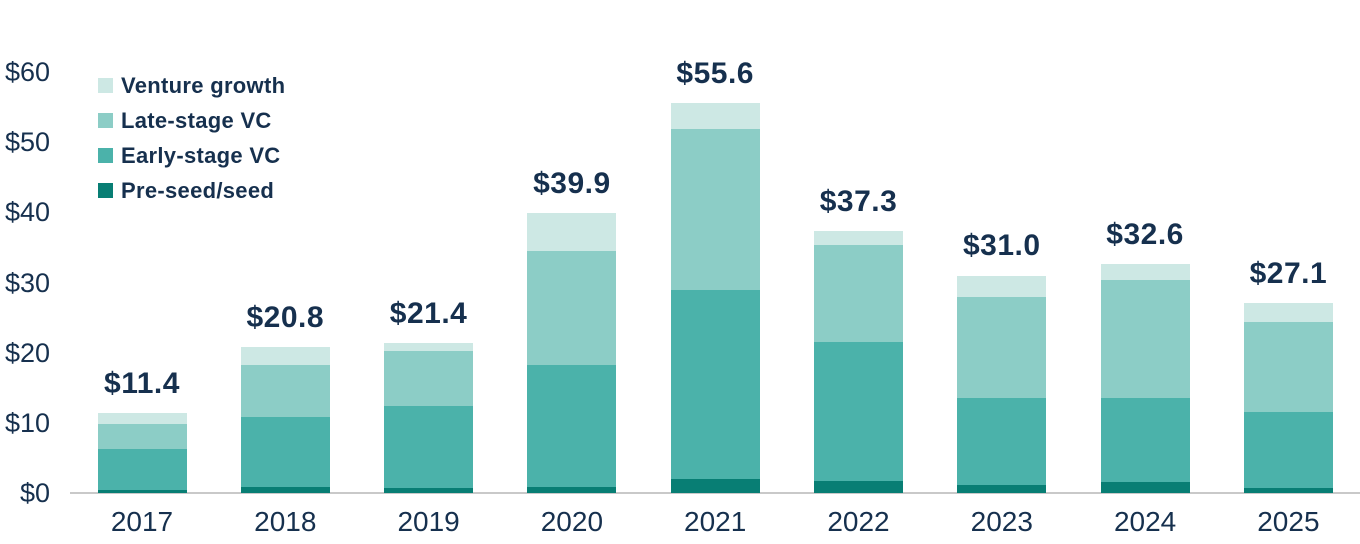 Image resolution: width=1360 pixels, height=544 pixels. I want to click on bar-total-label: $31.0, so click(1002, 246).